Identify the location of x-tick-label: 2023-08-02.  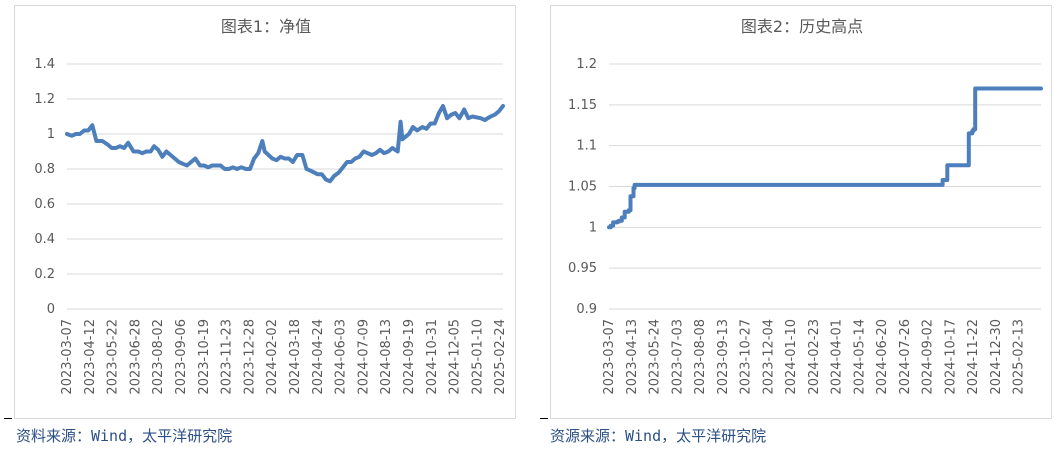
(158, 357).